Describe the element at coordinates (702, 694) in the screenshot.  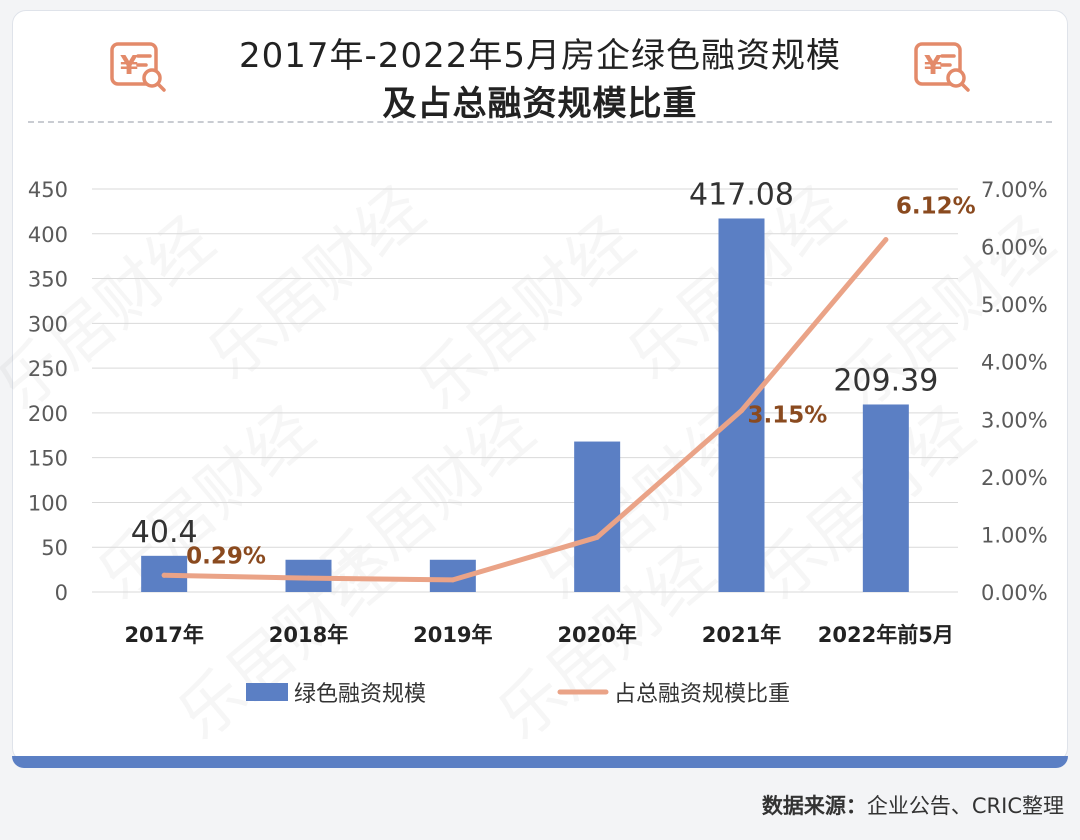
I see `legend-label-line: 占总融资规模比重` at that location.